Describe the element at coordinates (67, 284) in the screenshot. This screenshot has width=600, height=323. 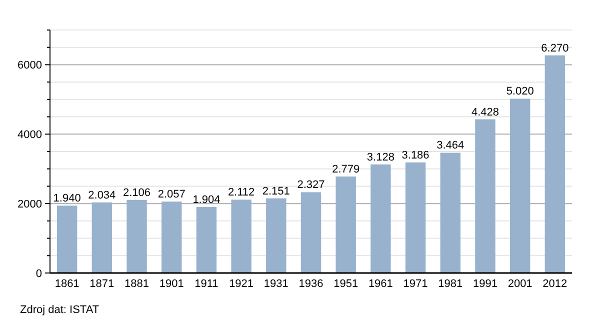
I see `x-tick-label: 1861` at that location.